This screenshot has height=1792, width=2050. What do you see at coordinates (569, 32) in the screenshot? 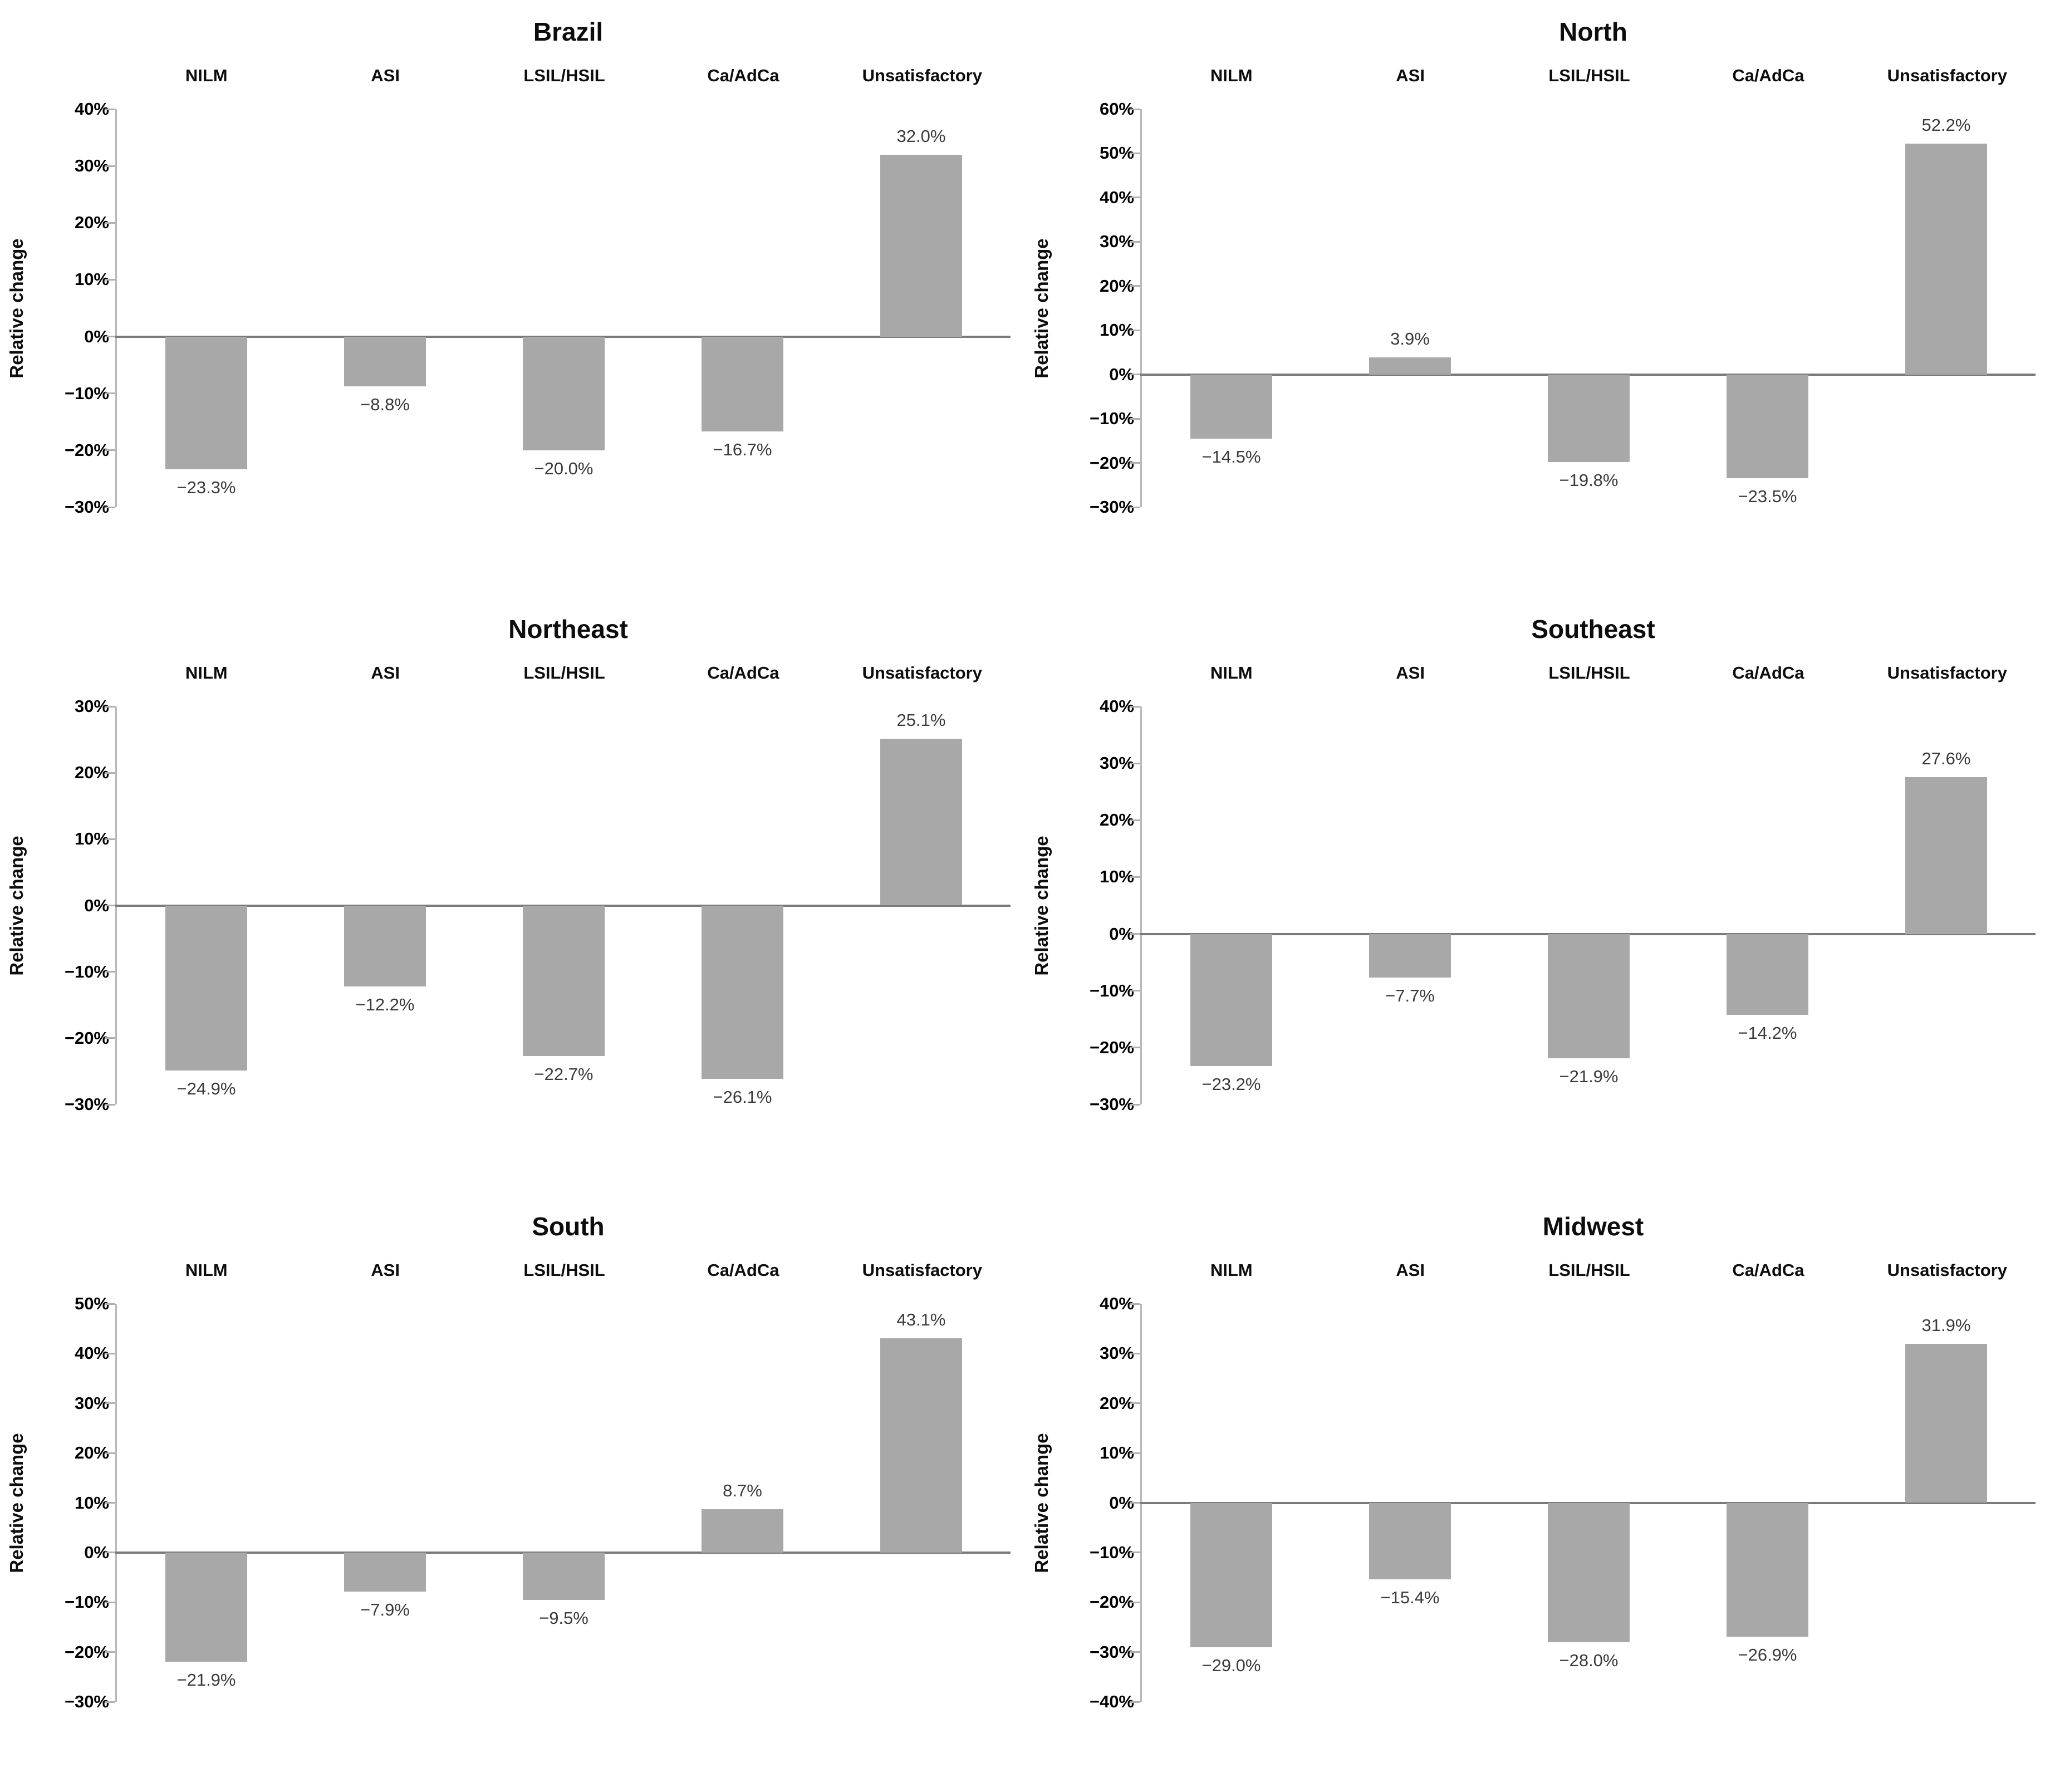
I see `chart-title: Brazil` at bounding box center [569, 32].